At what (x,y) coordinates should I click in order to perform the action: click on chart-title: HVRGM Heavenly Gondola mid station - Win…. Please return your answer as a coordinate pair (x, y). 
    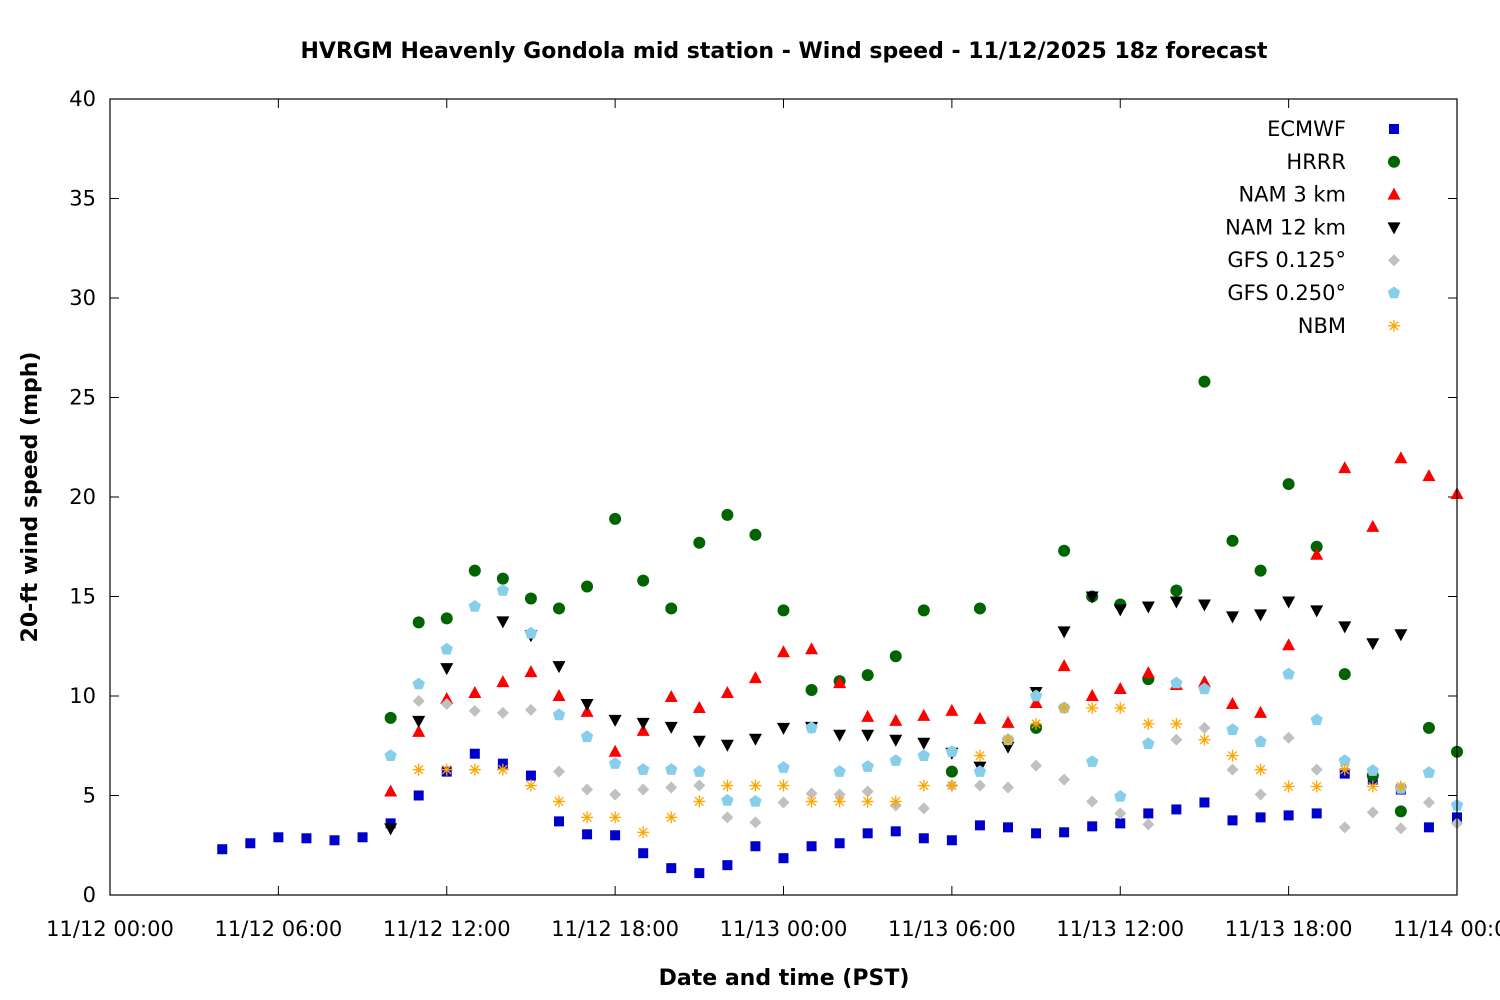
    Looking at the image, I should click on (784, 51).